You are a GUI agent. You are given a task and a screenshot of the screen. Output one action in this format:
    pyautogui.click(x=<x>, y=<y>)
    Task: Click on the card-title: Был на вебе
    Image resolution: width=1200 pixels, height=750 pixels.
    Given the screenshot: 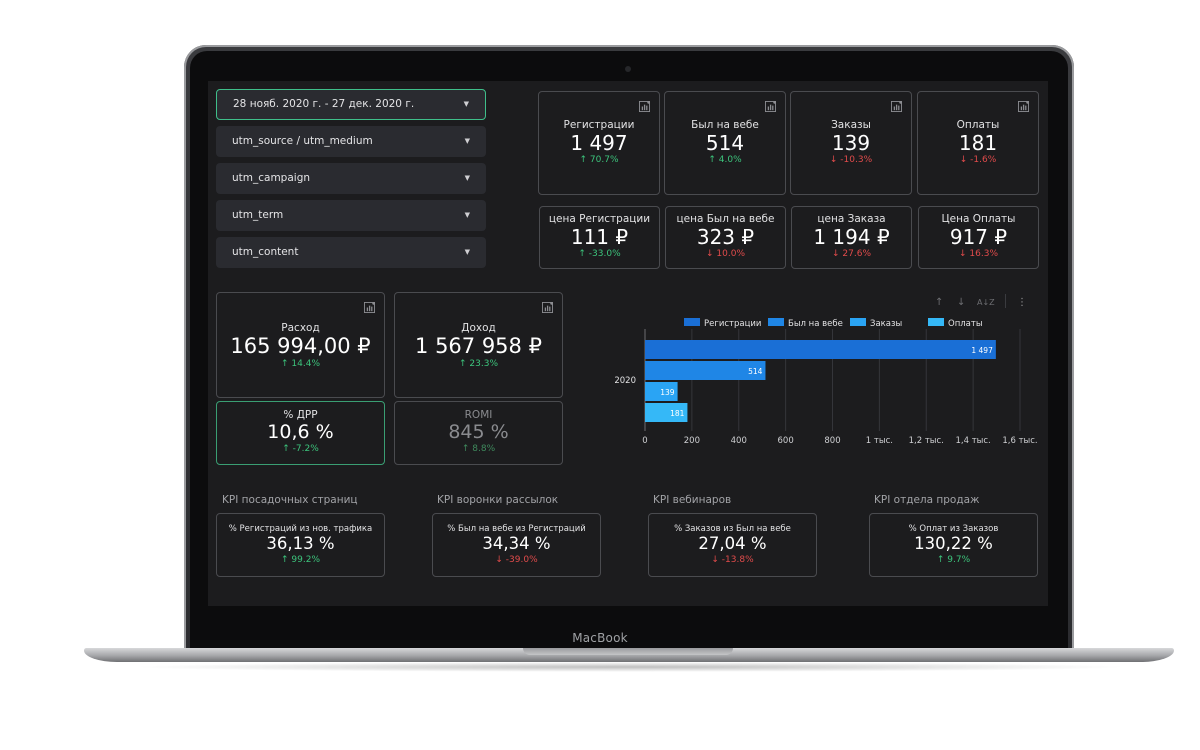 What is the action you would take?
    pyautogui.click(x=725, y=125)
    